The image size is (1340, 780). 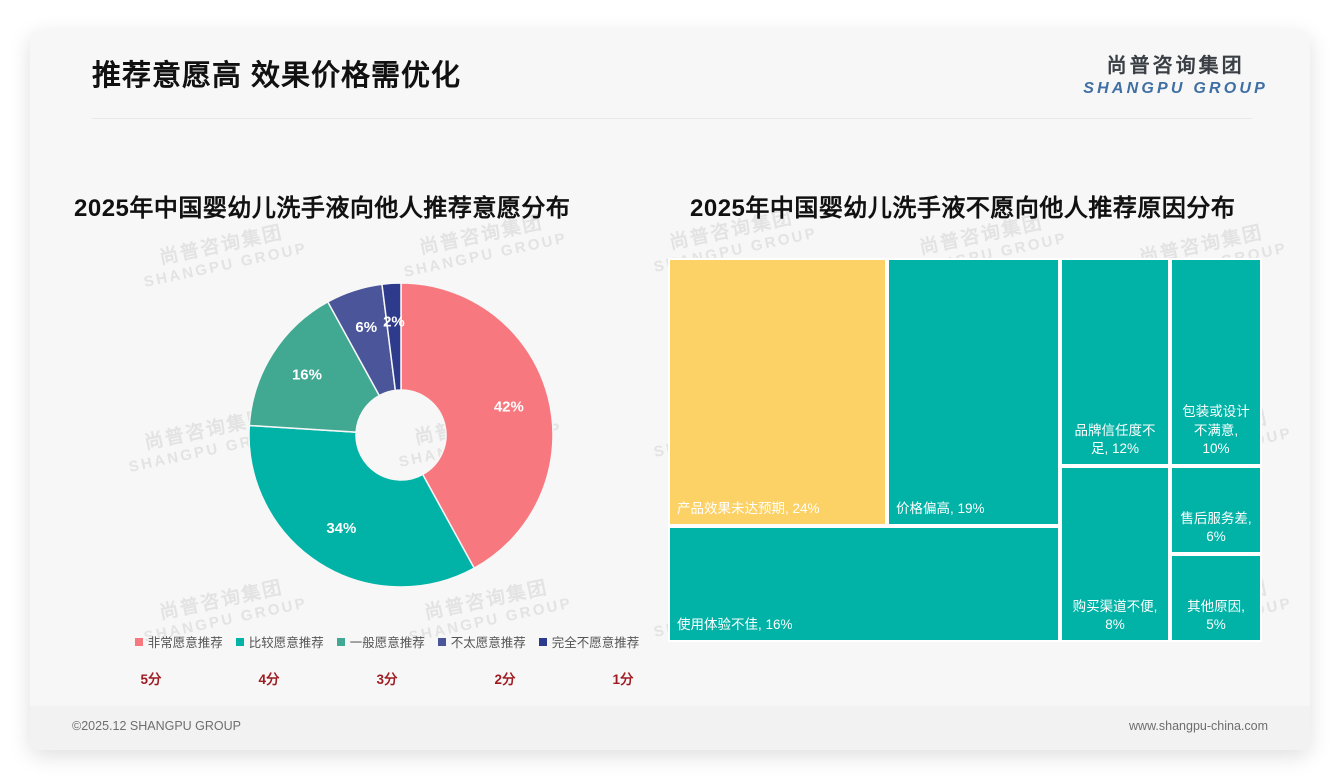 I want to click on header-divider, so click(x=672, y=118).